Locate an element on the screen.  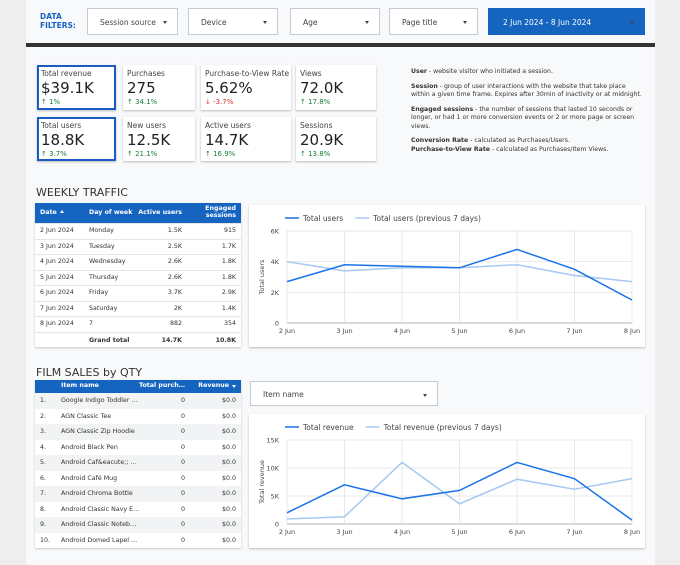
table-cell: Thursday is located at coordinates (104, 277).